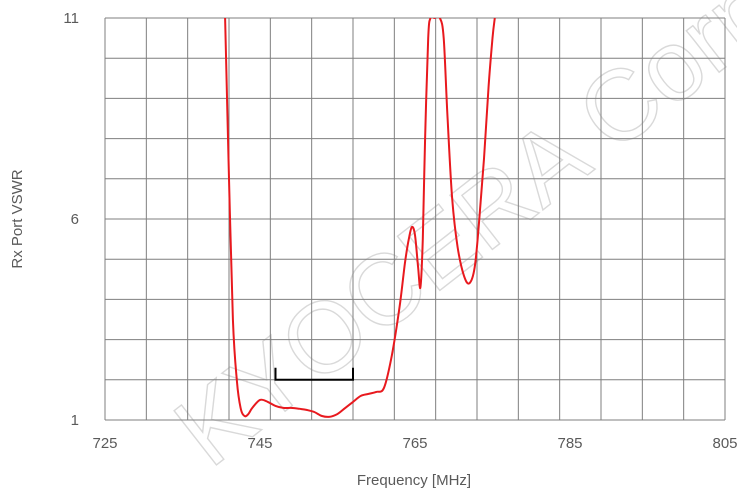 This screenshot has width=737, height=501. Describe the element at coordinates (724, 443) in the screenshot. I see `x-tick-label: 805` at that location.